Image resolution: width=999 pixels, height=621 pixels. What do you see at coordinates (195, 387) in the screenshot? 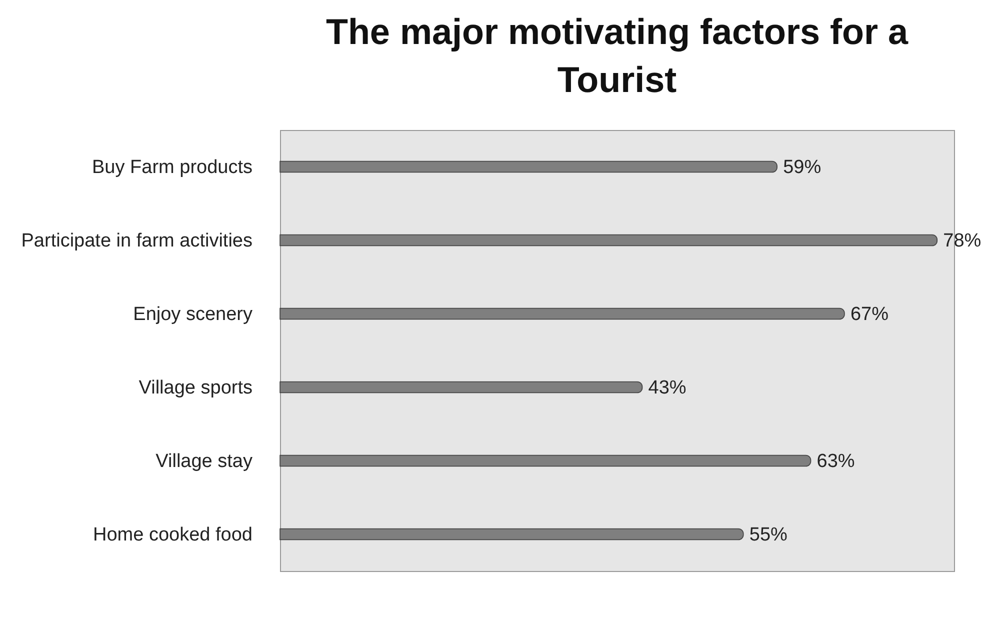
I see `y-tick-label: Village sports` at bounding box center [195, 387].